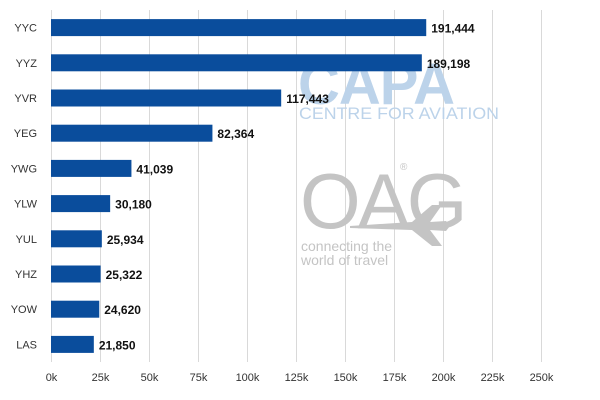 The image size is (600, 400). Describe the element at coordinates (239, 28) in the screenshot. I see `bar-yyc` at that location.